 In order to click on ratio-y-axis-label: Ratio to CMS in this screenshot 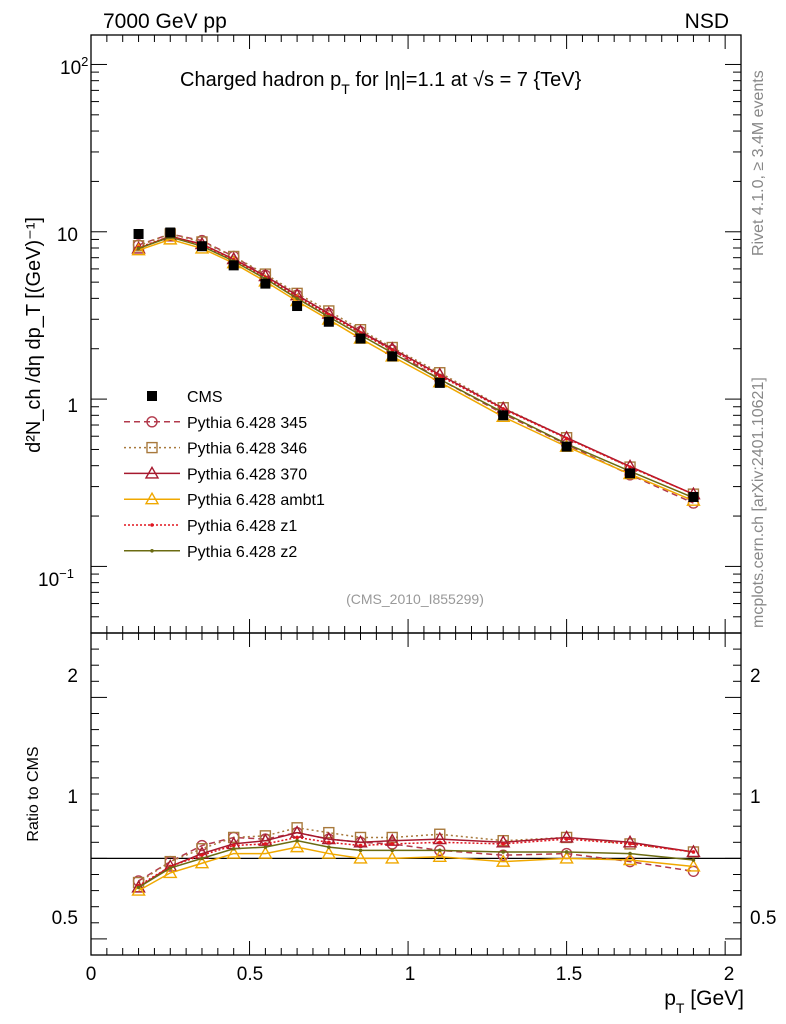, I will do `click(33, 793)`.